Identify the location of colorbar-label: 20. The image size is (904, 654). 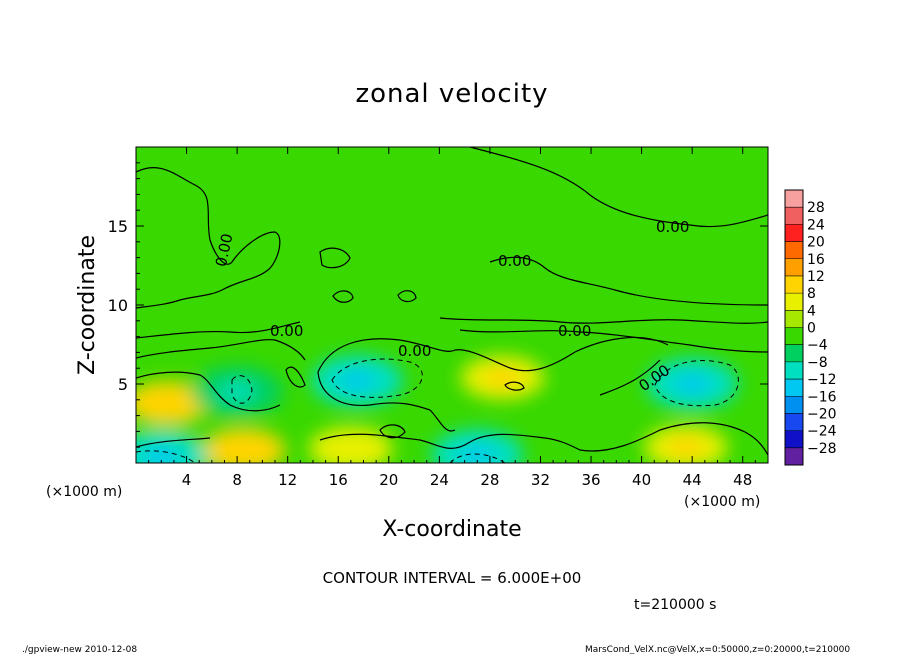
(816, 243).